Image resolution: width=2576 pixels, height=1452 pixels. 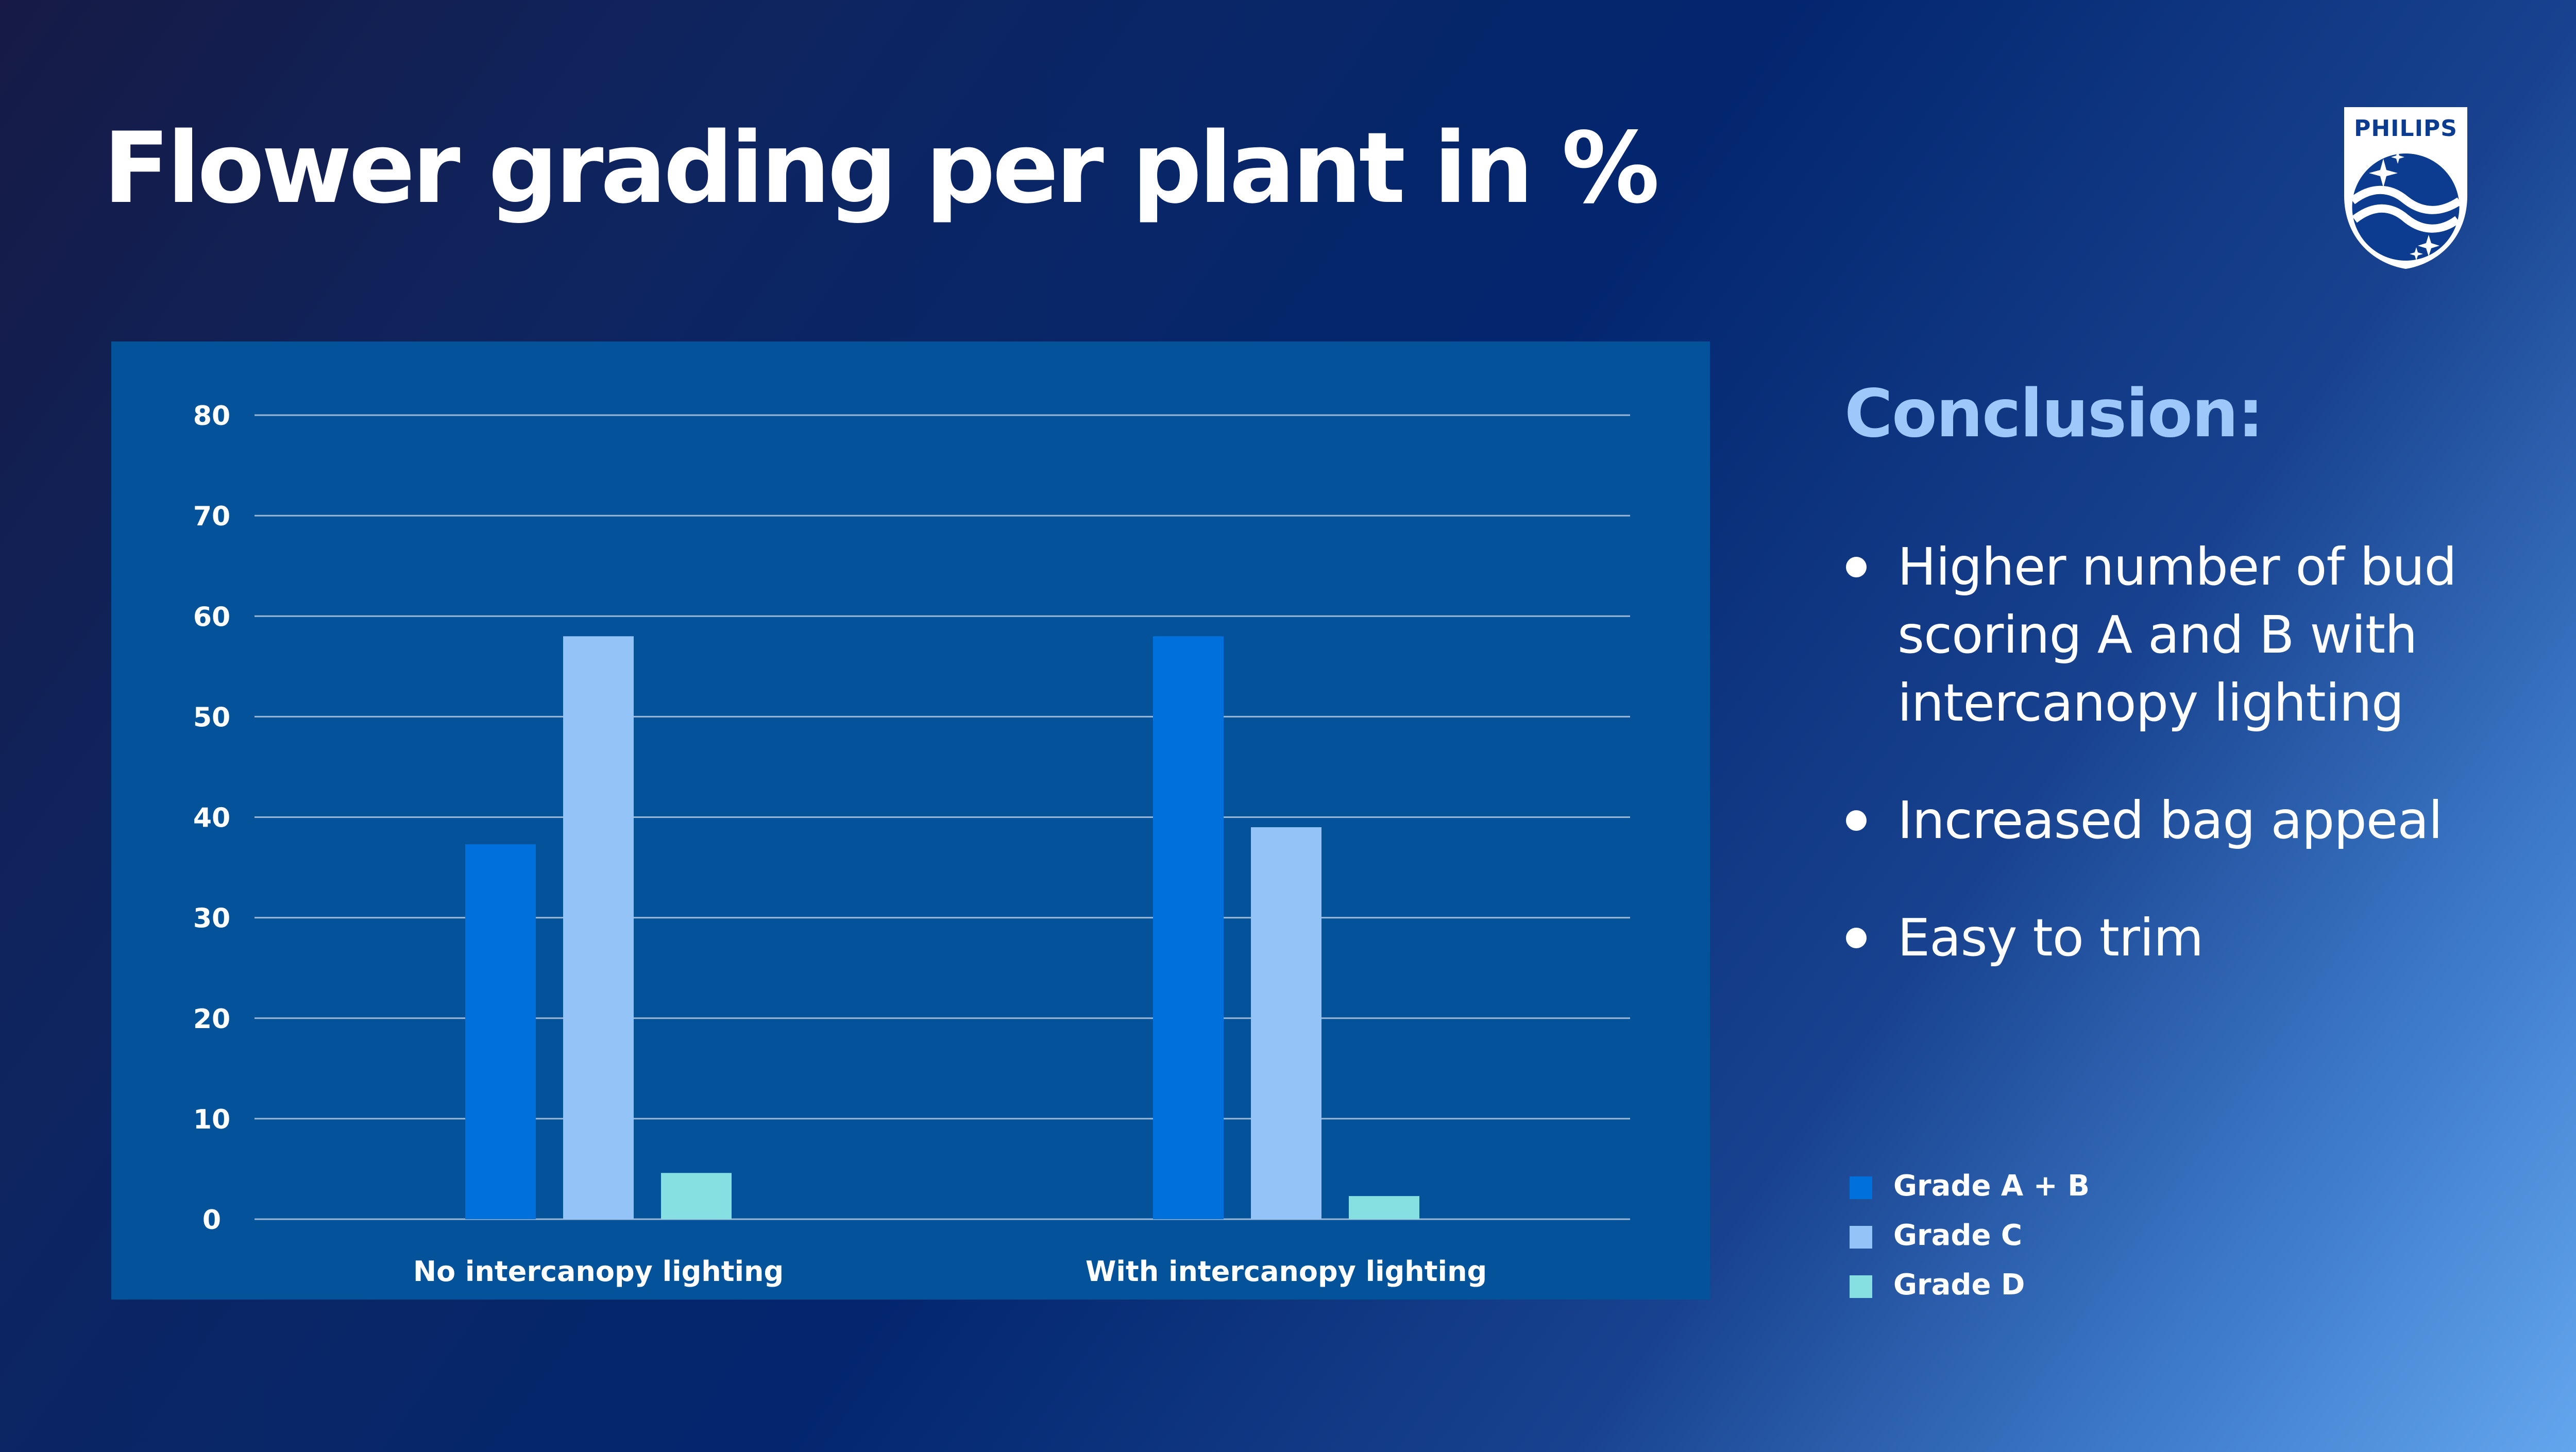 What do you see at coordinates (212, 819) in the screenshot?
I see `y-tick-label: 40` at bounding box center [212, 819].